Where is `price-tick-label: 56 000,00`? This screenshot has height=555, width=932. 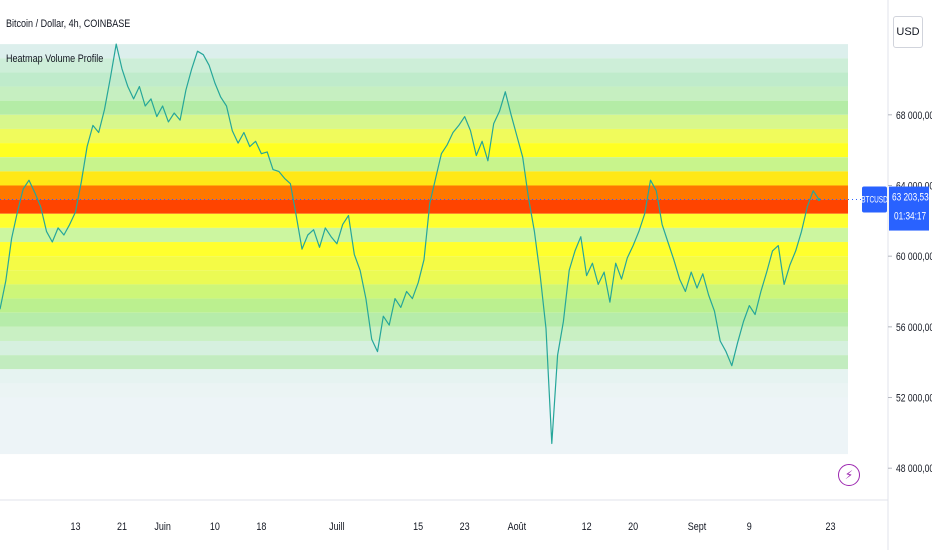
price-tick-label: 56 000,00 is located at coordinates (914, 328).